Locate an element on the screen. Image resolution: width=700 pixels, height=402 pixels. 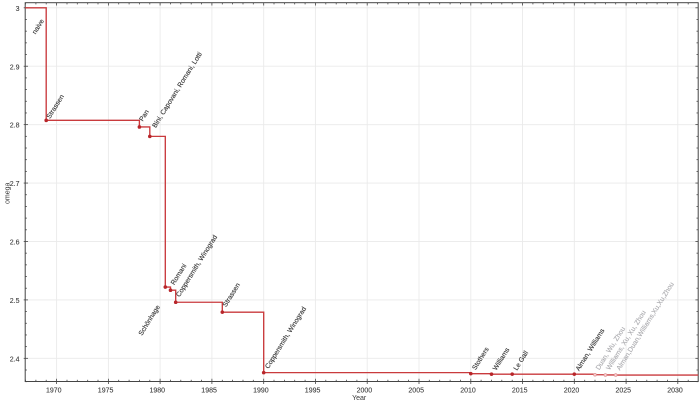
svg-text: Year is located at coordinates (359, 398).